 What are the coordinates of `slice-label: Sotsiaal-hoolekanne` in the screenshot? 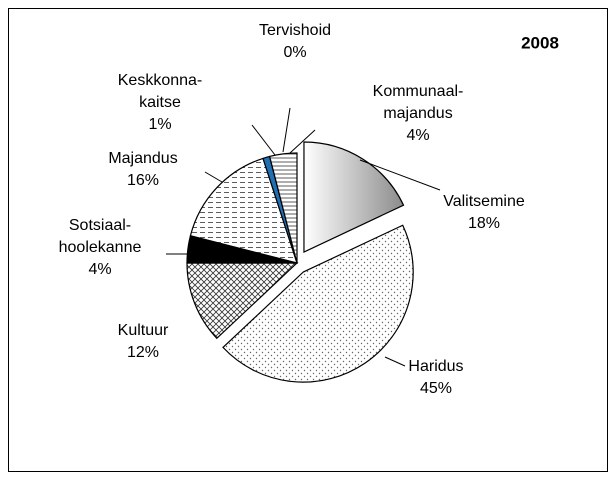 It's located at (100, 236).